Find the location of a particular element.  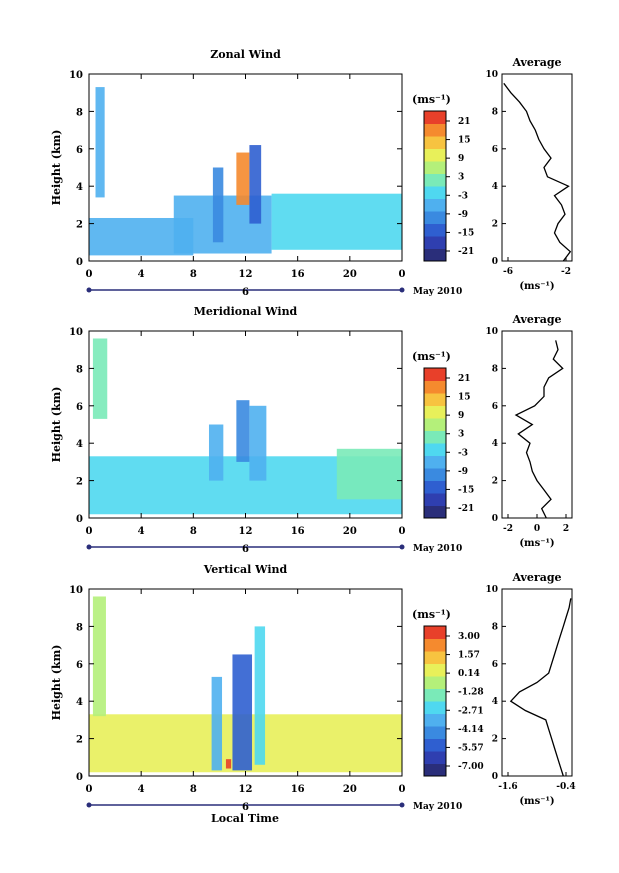

colorbar-tick-label: 3 is located at coordinates (461, 178).